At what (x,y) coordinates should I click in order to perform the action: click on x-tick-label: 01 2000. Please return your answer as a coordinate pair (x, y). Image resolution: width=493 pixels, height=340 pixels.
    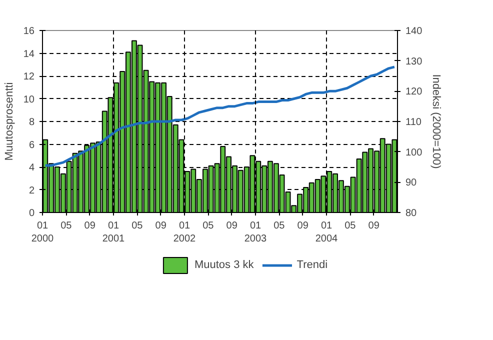
    Looking at the image, I should click on (42, 232).